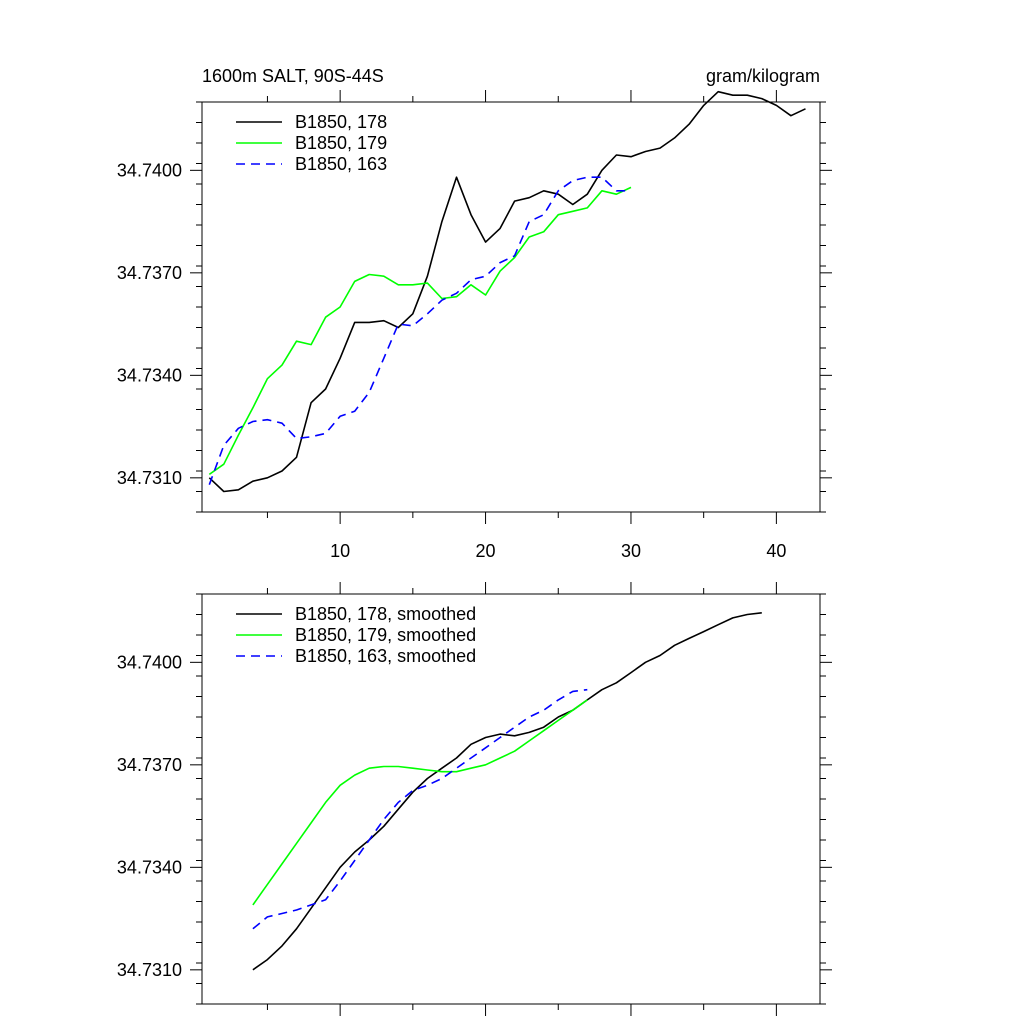 The height and width of the screenshot is (1024, 1024). What do you see at coordinates (776, 551) in the screenshot?
I see `x-tick-label: 40` at bounding box center [776, 551].